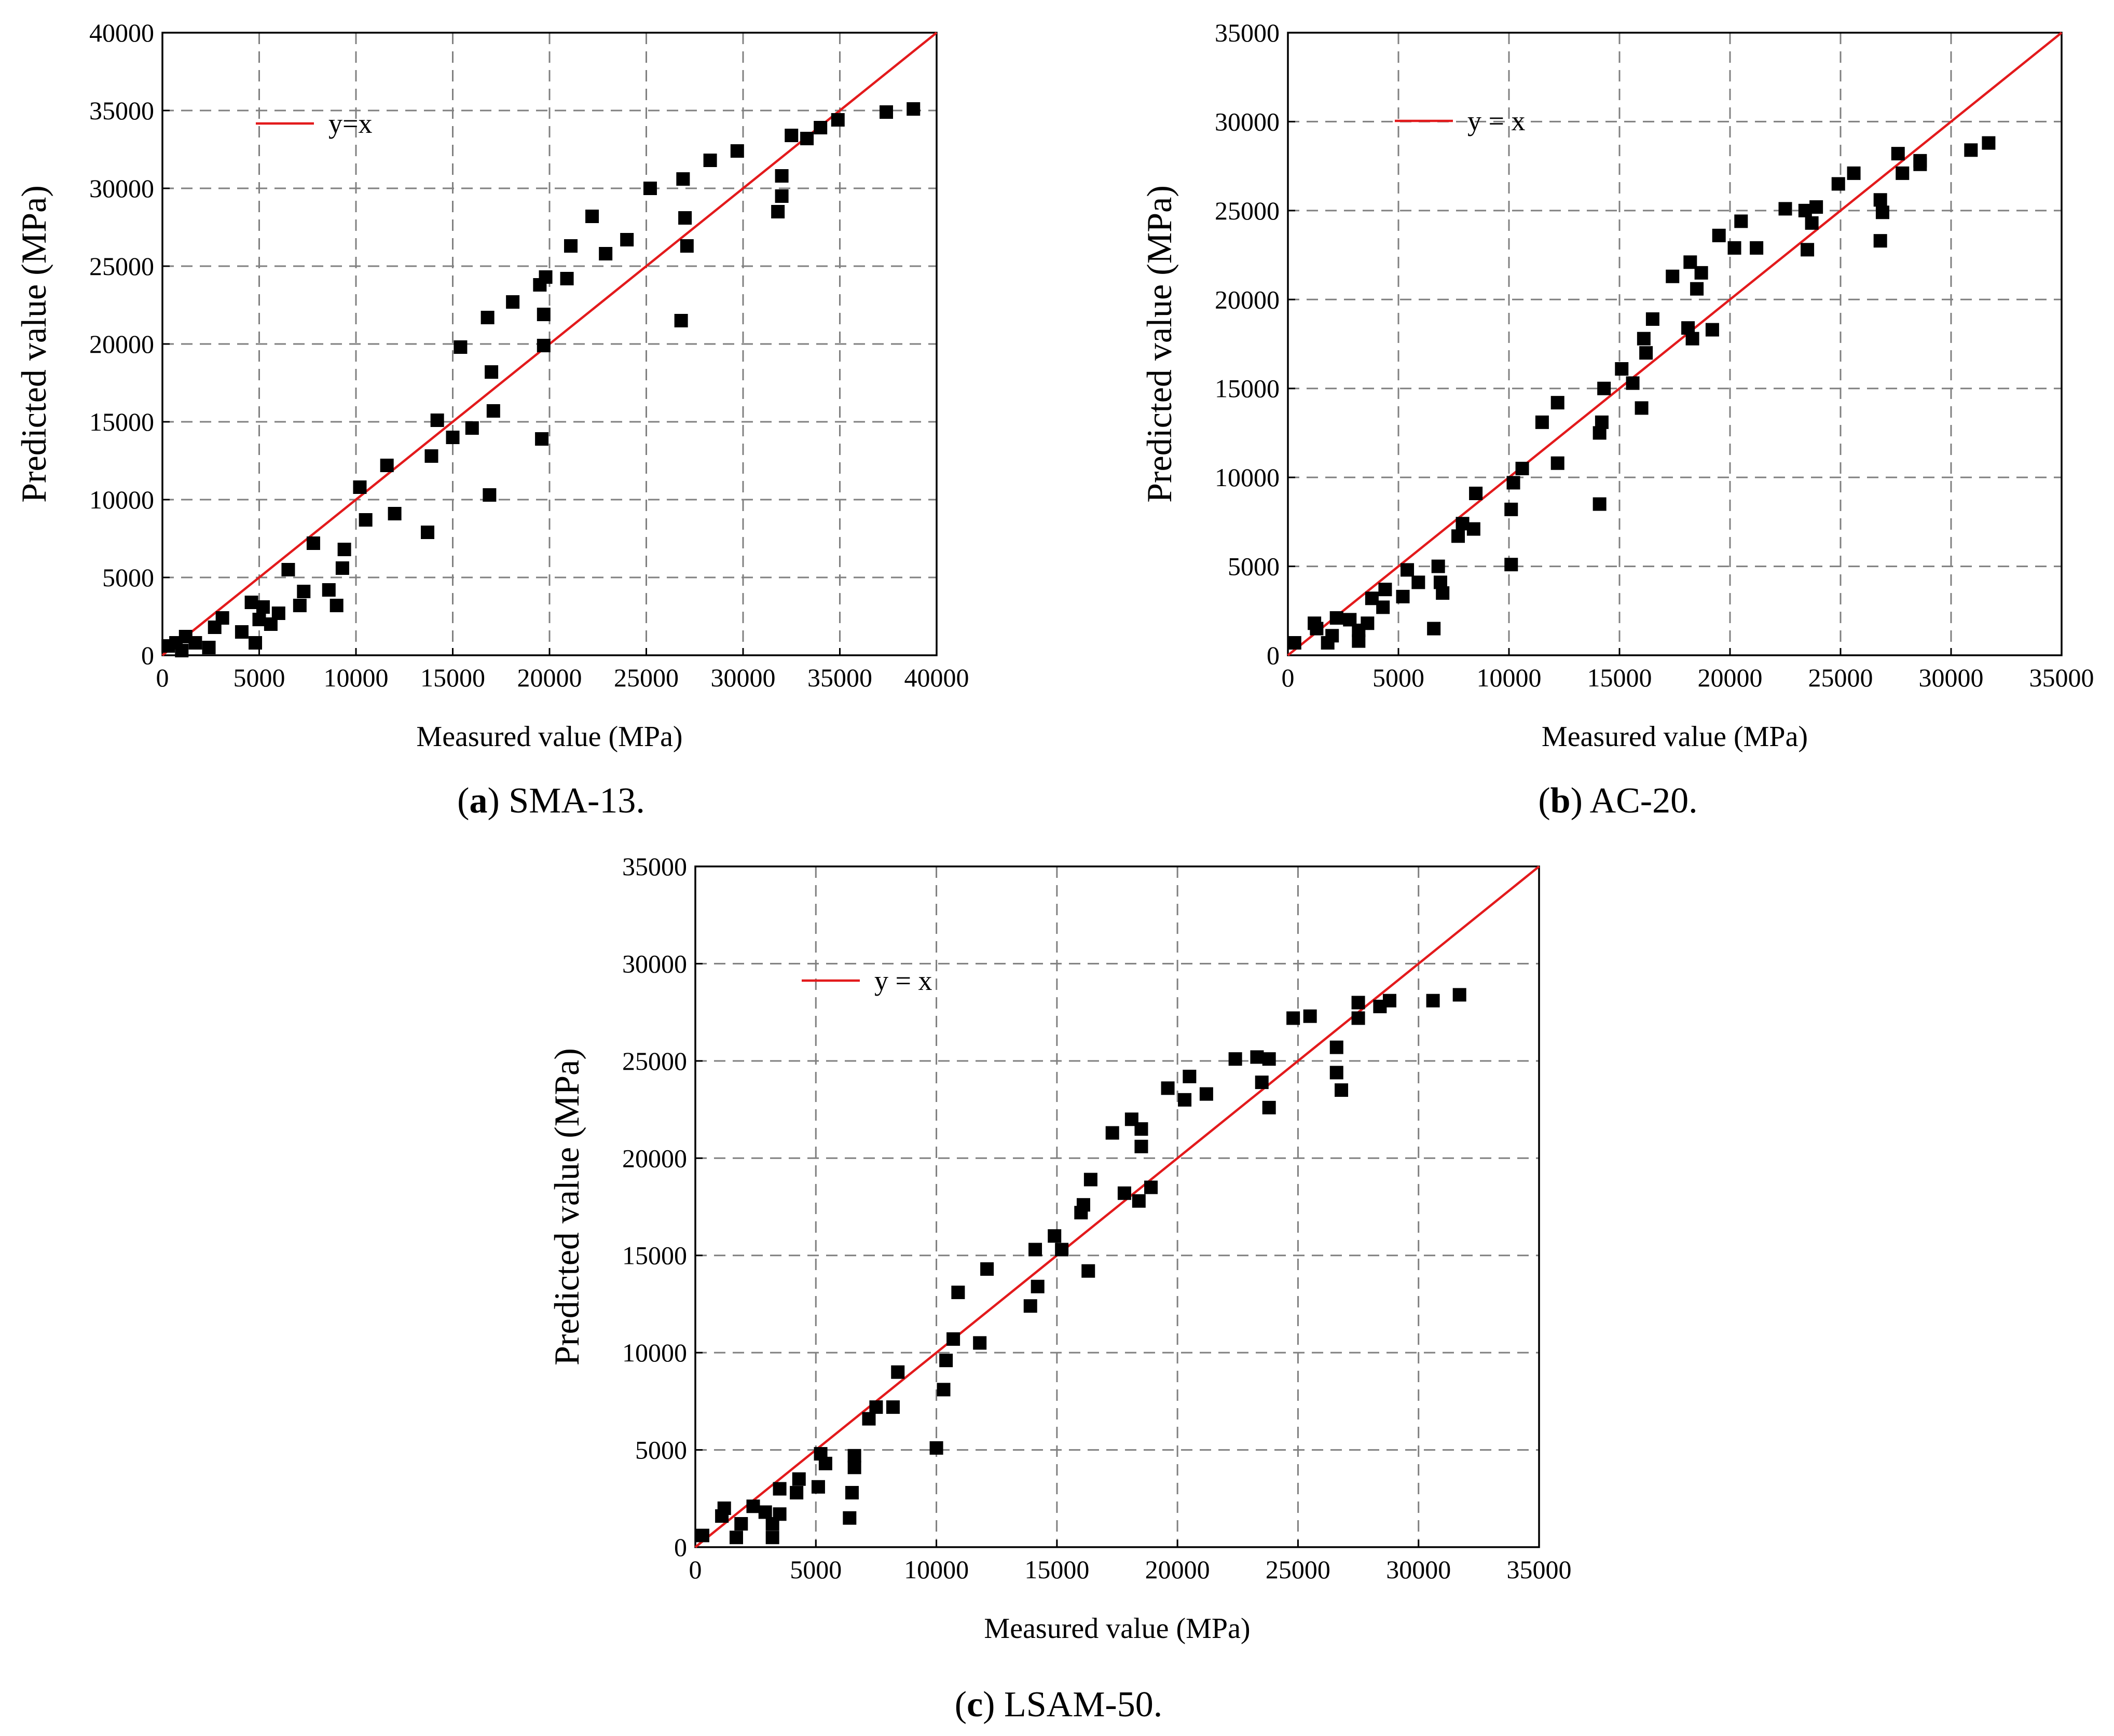 This screenshot has height=1736, width=2114. I want to click on legend-label-b: y = x, so click(1496, 120).